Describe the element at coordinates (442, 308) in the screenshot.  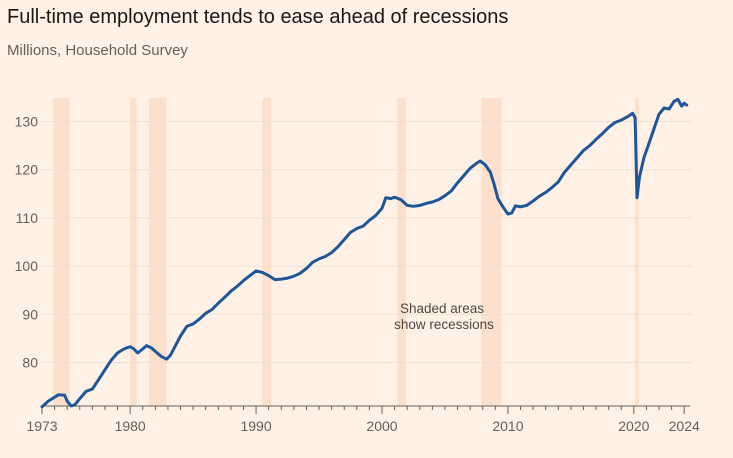
I see `annotation-line-1: Shaded areas` at that location.